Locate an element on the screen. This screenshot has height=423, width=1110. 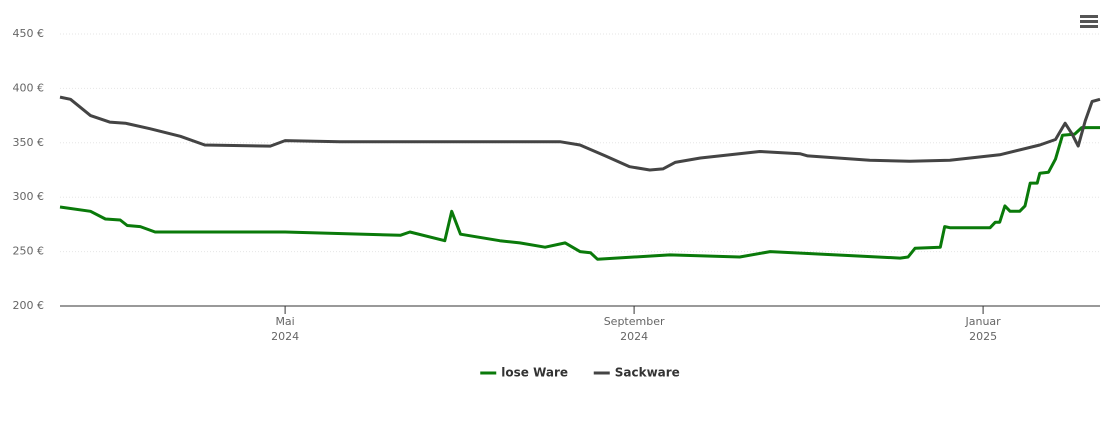
legend-item: Sackware is located at coordinates (636, 373).